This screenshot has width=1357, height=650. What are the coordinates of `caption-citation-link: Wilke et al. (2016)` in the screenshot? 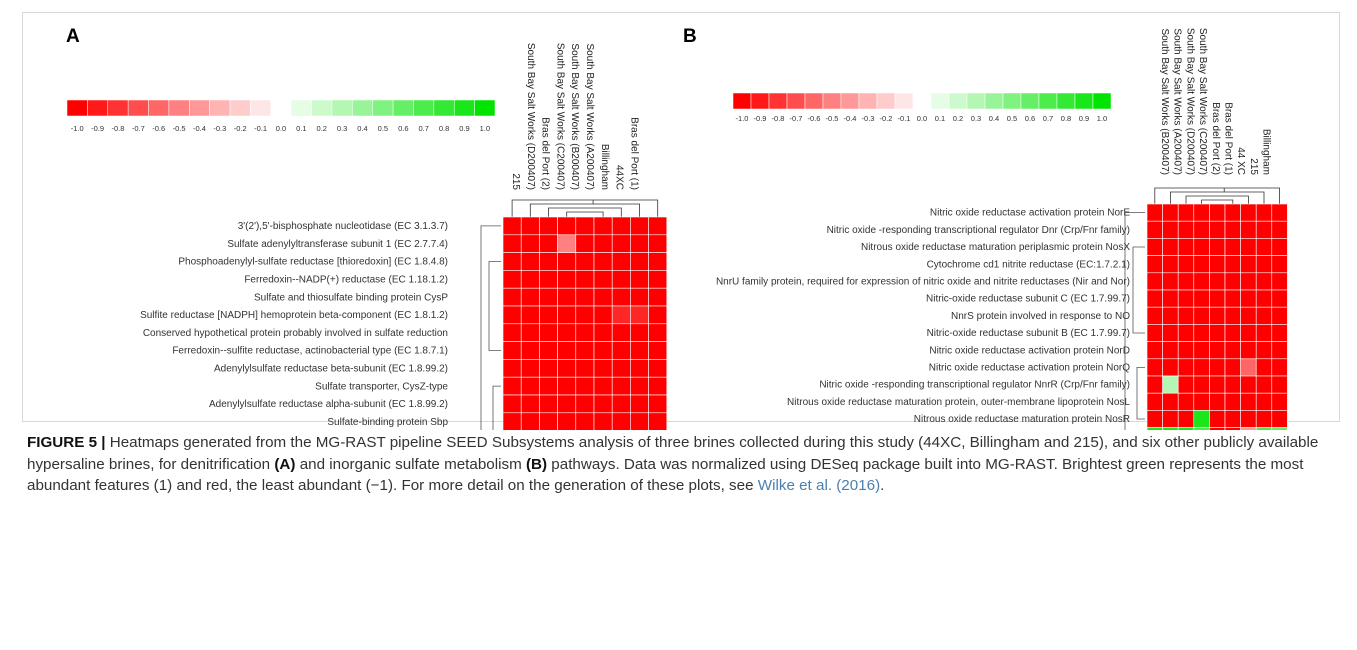 It's located at (819, 485).